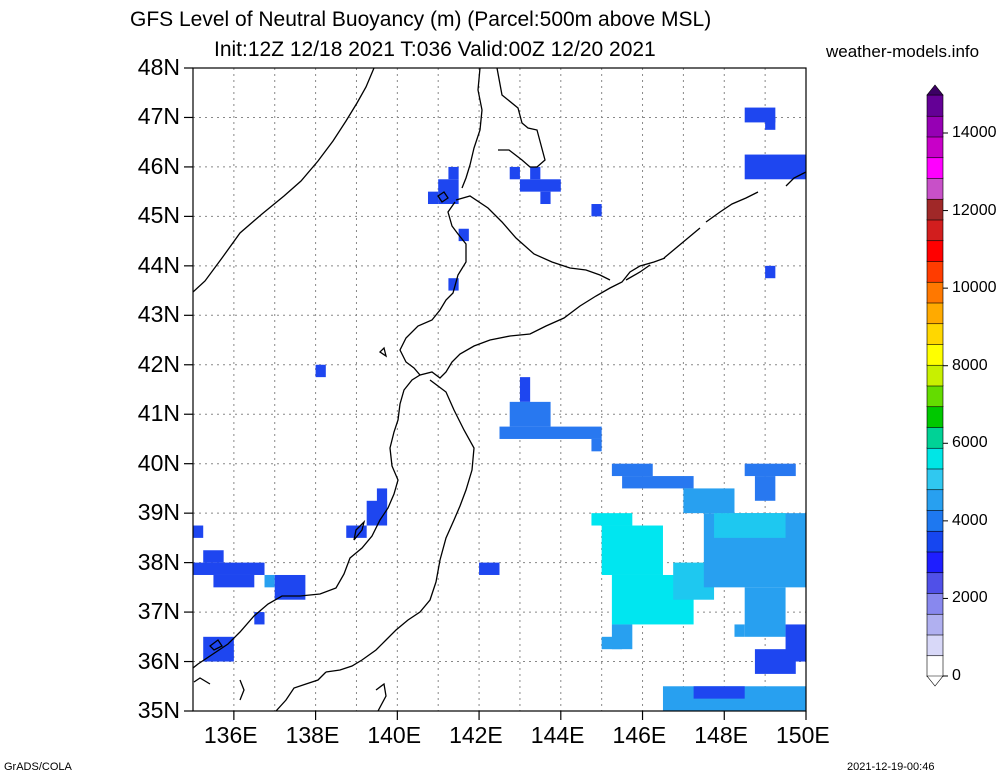  What do you see at coordinates (935, 90) in the screenshot?
I see `colorbar-top-arrow` at bounding box center [935, 90].